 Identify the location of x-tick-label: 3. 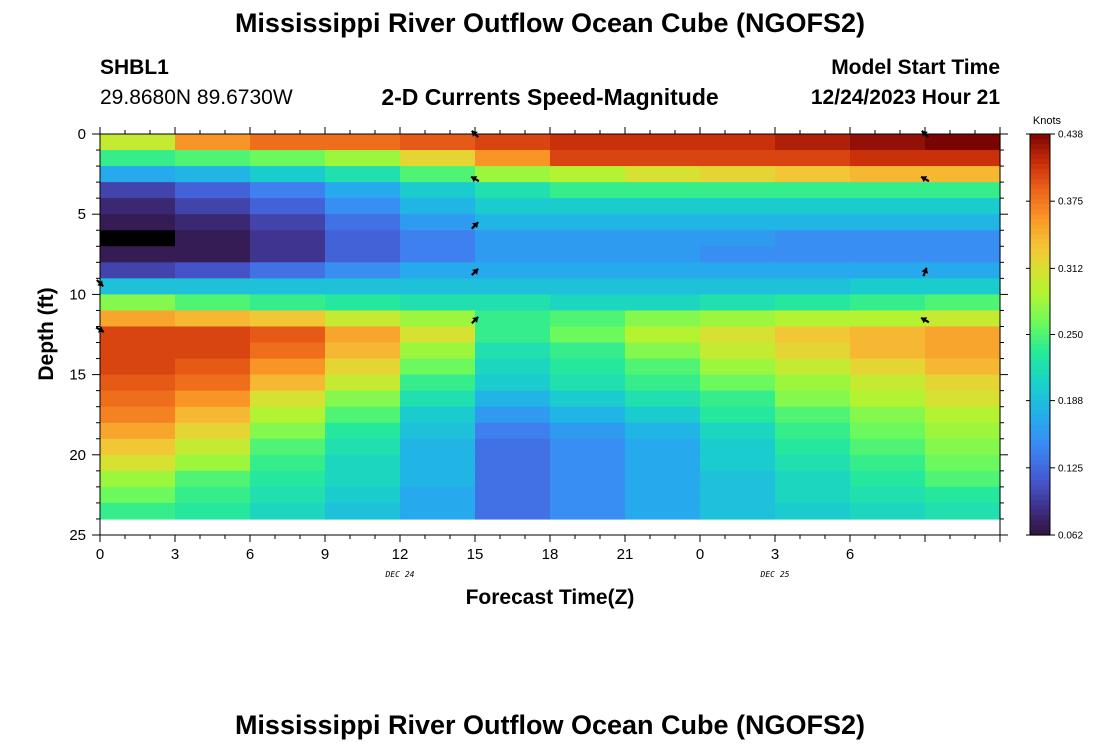
(775, 554).